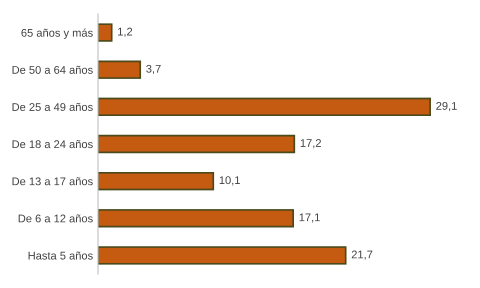  I want to click on y-tick-label: 65 años y más, so click(57, 33).